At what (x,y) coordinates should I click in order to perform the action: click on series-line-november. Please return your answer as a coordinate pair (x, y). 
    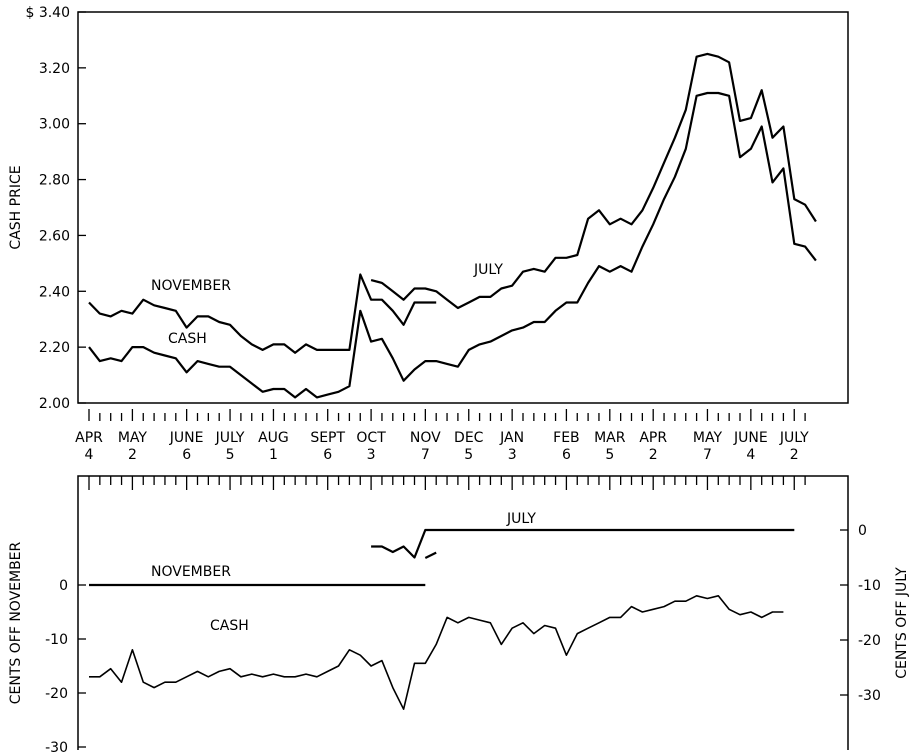
    Looking at the image, I should click on (262, 313).